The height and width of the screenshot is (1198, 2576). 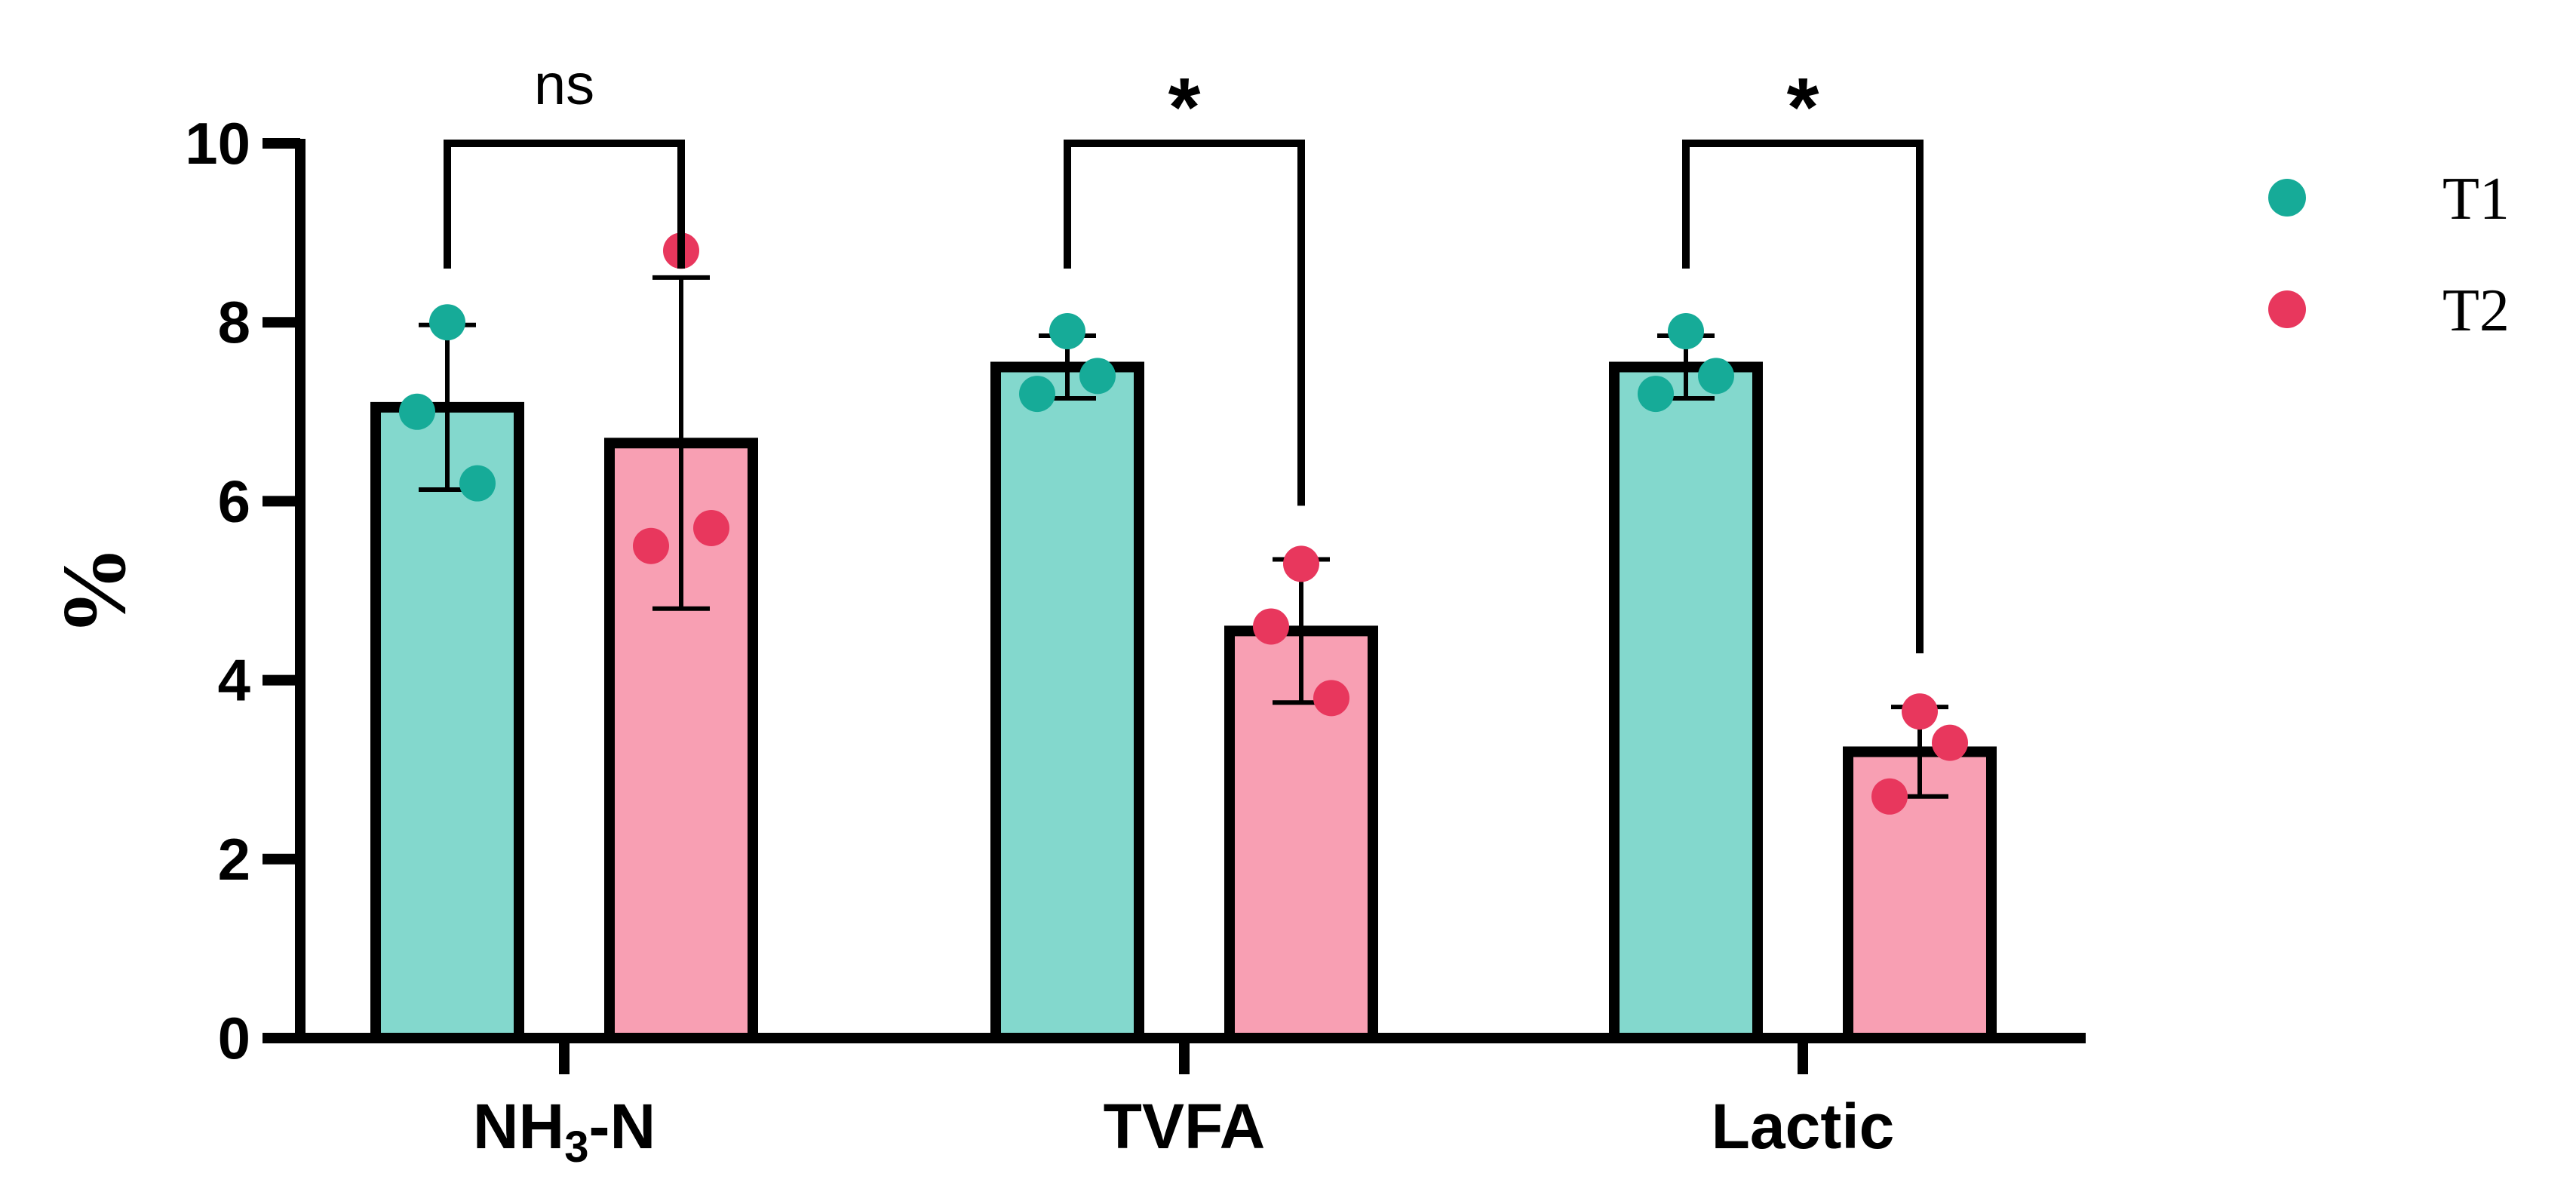 I want to click on legend-label-t1: T1, so click(x=2476, y=199).